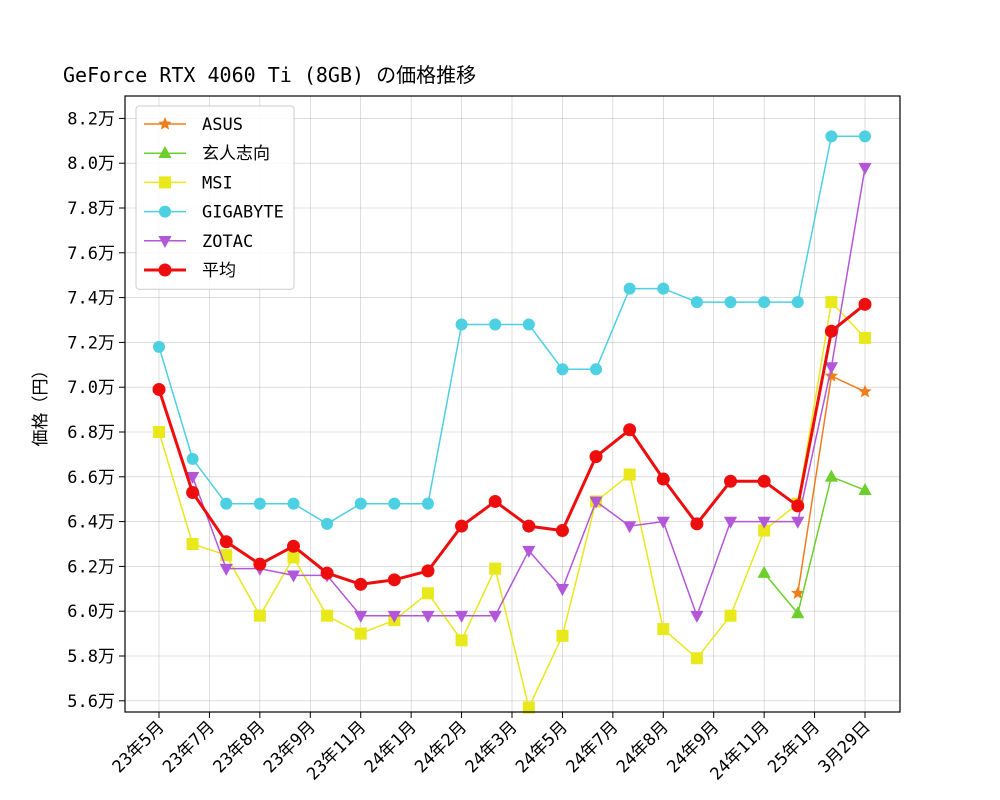 The height and width of the screenshot is (800, 1000). What do you see at coordinates (91, 343) in the screenshot?
I see `y-tick-label: 7.2万` at bounding box center [91, 343].